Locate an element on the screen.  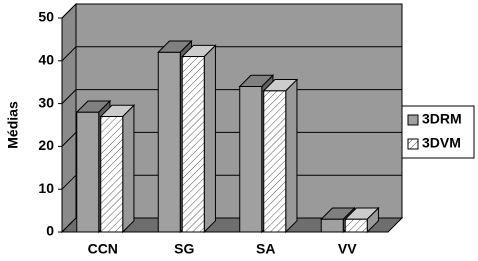
y-axis-label: Médias is located at coordinates (13, 125).